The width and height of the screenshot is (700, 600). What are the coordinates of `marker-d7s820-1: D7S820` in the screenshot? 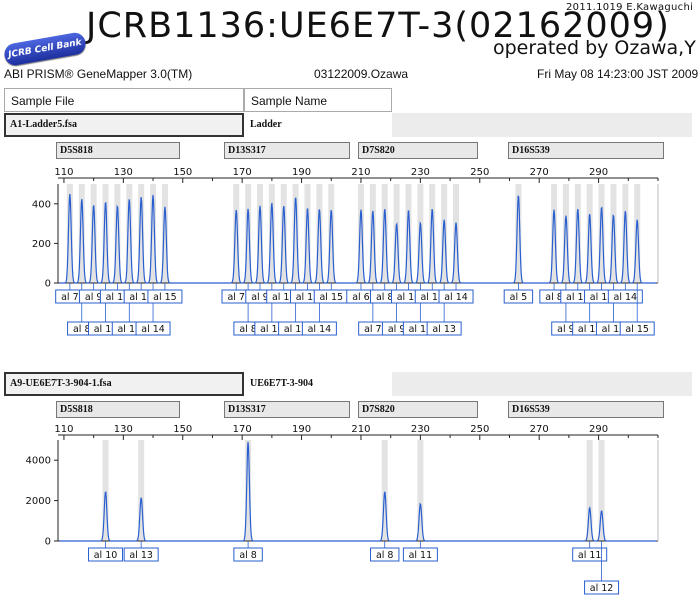 It's located at (418, 150).